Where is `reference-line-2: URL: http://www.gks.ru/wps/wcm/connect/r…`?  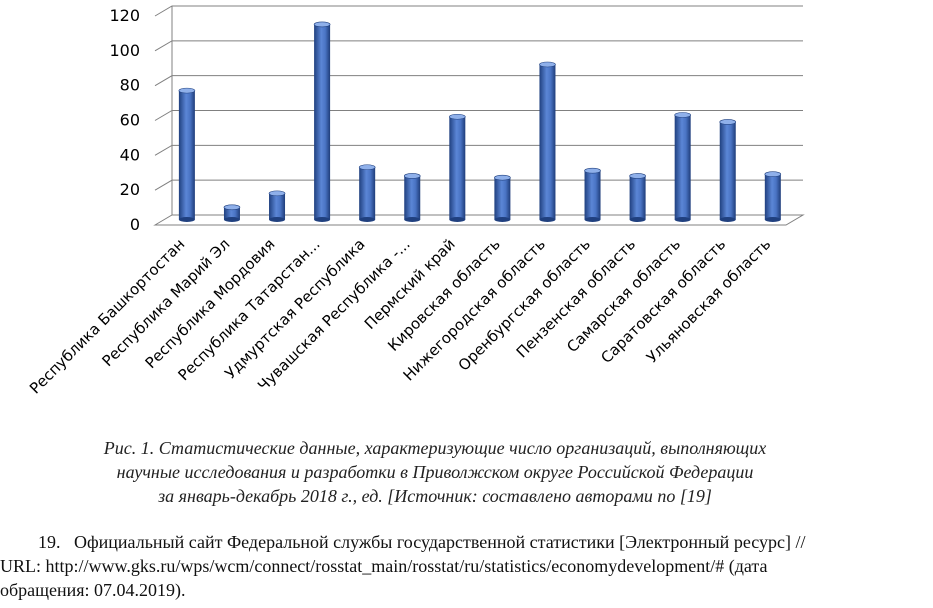 reference-line-2: URL: http://www.gks.ru/wps/wcm/connect/r… is located at coordinates (384, 566).